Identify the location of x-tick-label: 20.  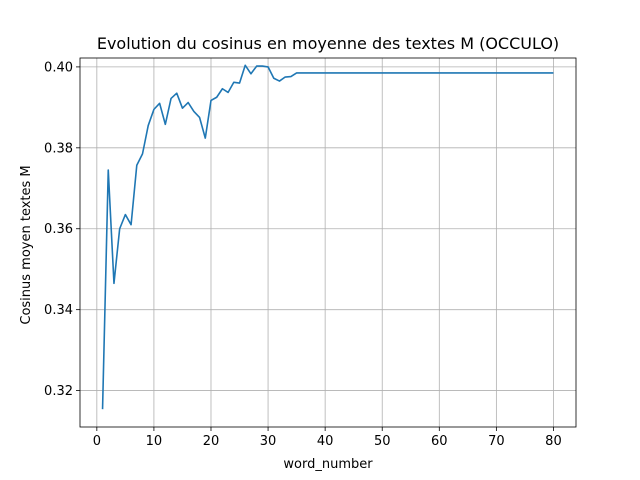
(211, 441).